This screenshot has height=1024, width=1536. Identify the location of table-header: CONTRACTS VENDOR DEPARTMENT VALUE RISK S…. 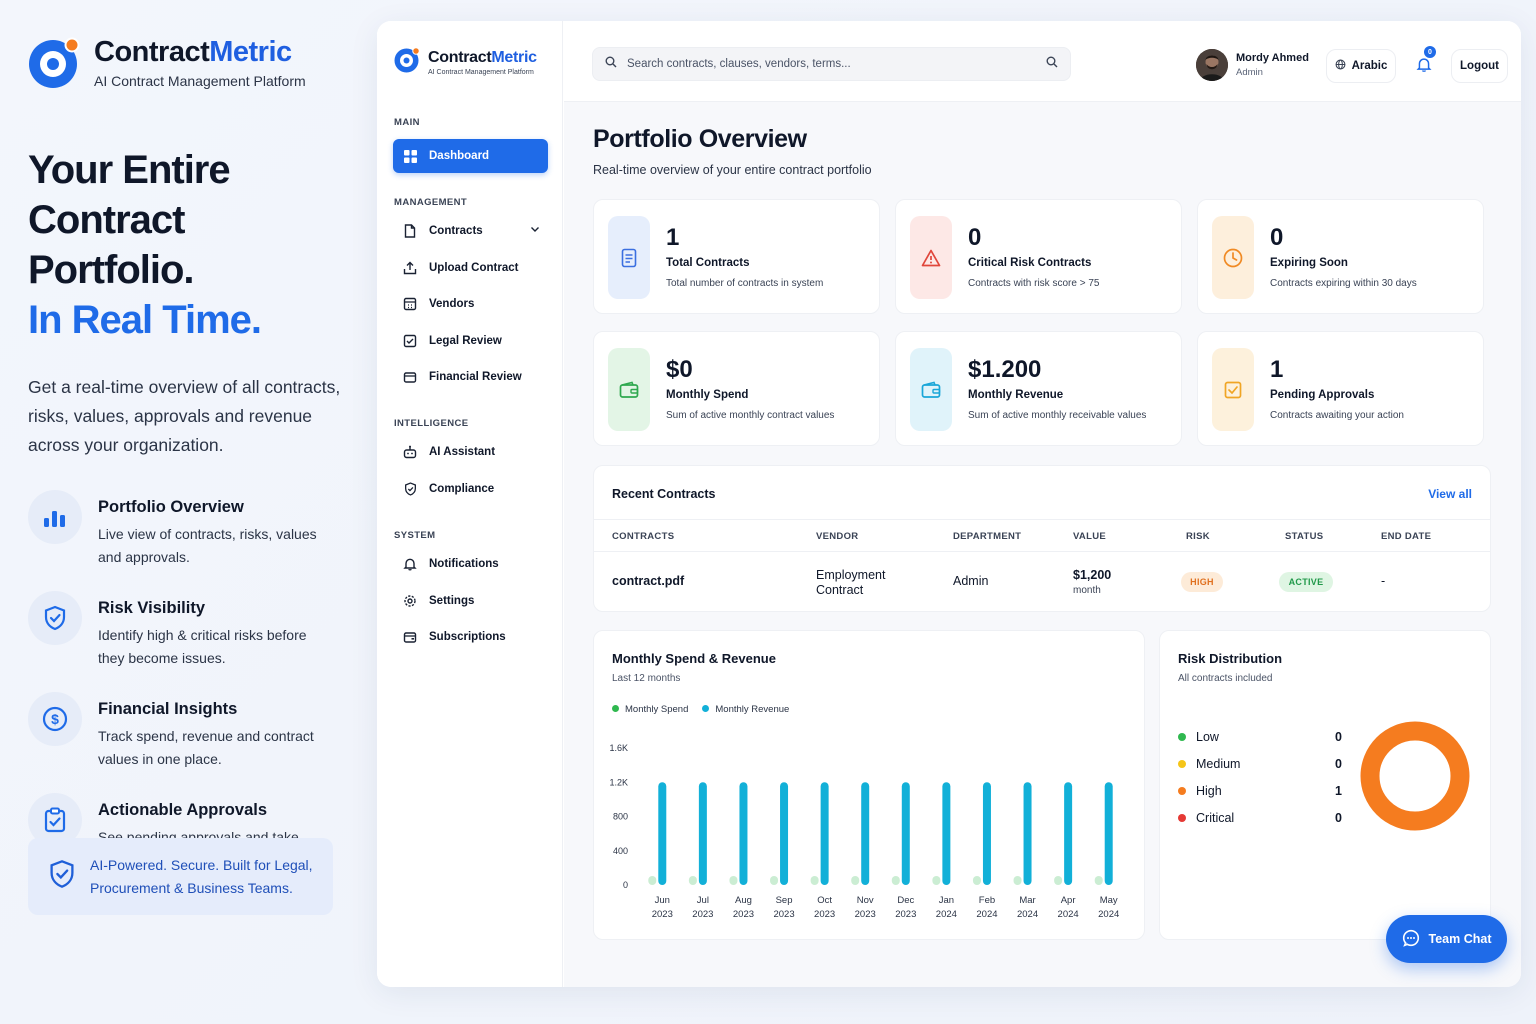
(1042, 535).